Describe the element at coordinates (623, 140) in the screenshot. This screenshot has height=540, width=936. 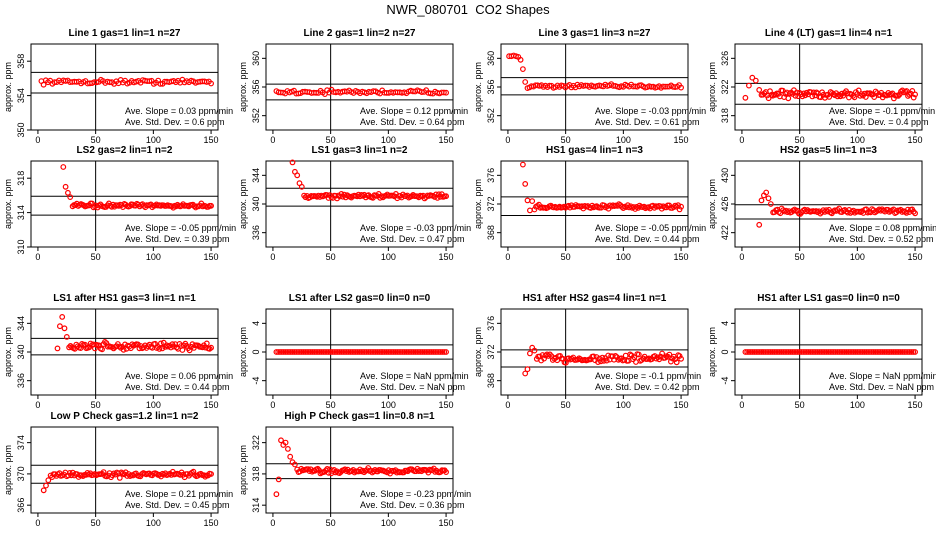
I see `x-tick-label: 100` at that location.